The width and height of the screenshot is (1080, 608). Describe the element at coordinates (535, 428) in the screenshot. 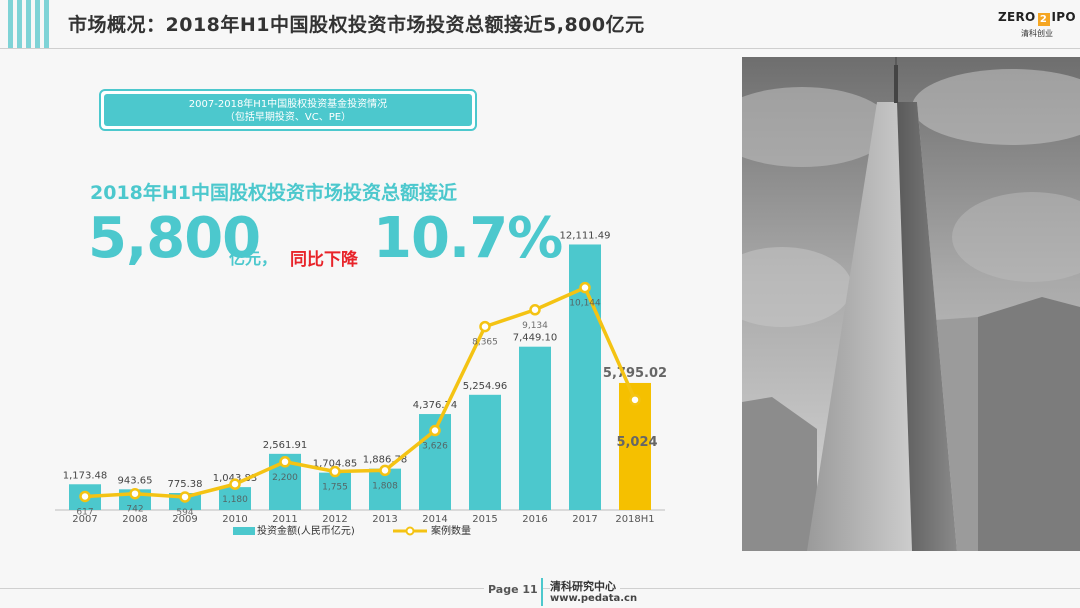

I see `bar-2016` at that location.